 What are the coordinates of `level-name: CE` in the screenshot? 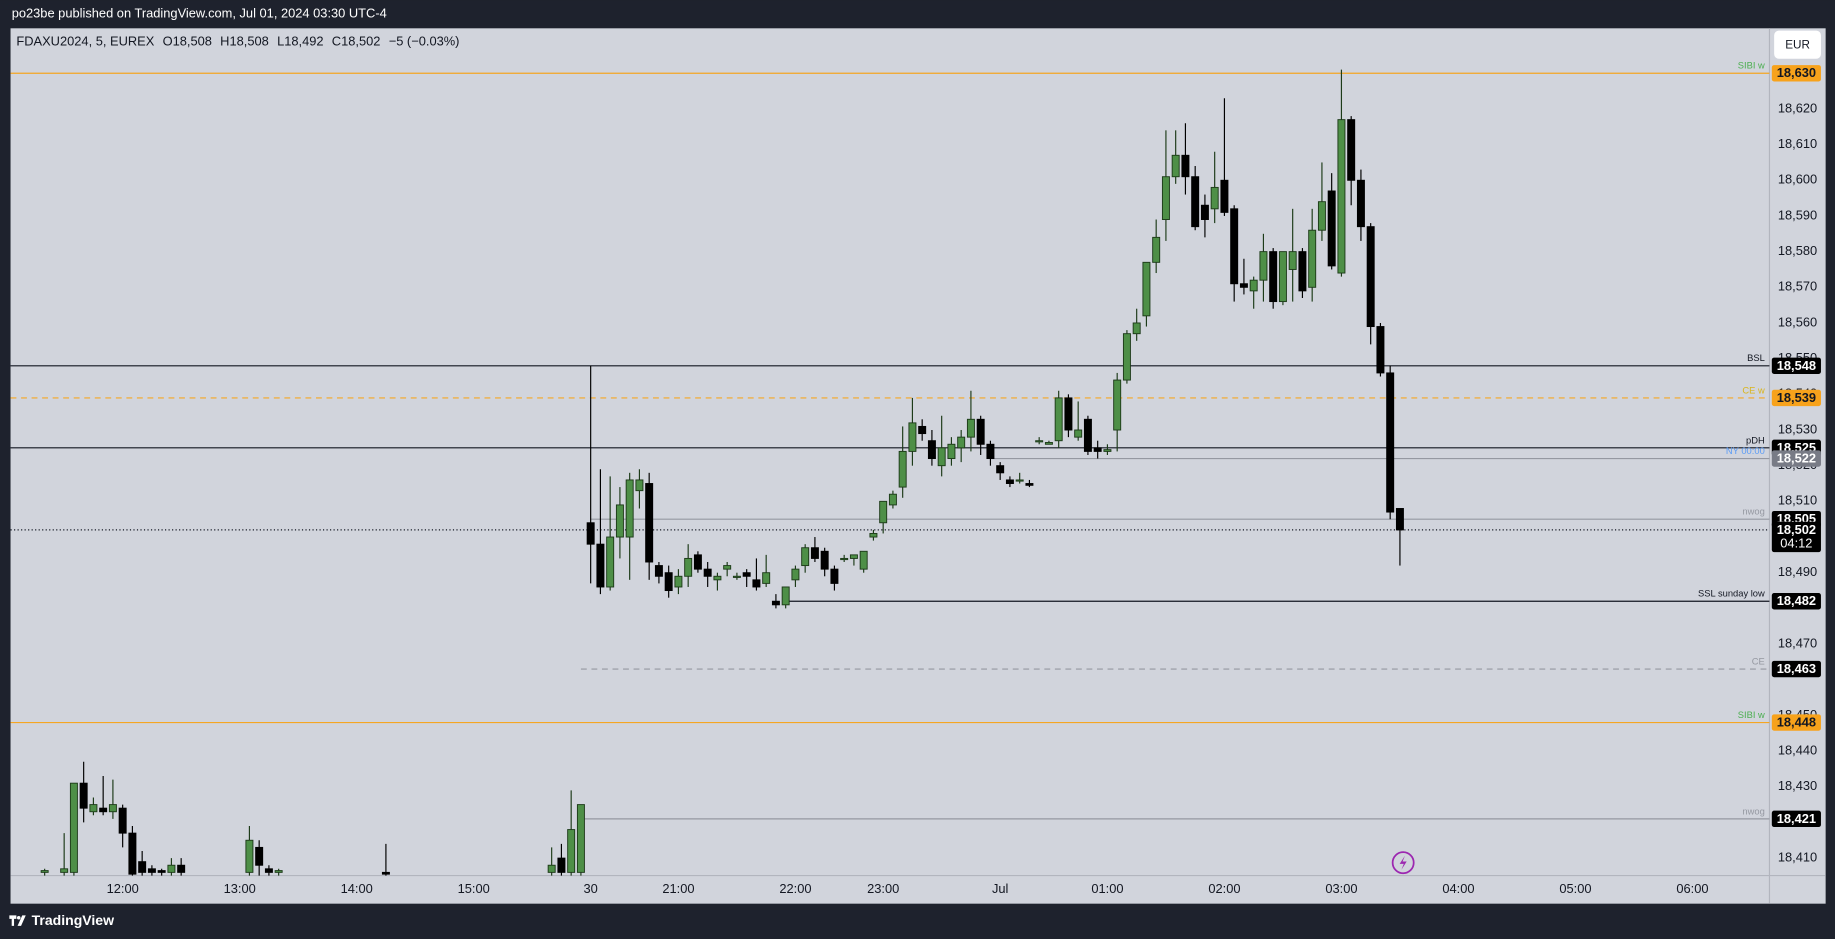 It's located at (1758, 661).